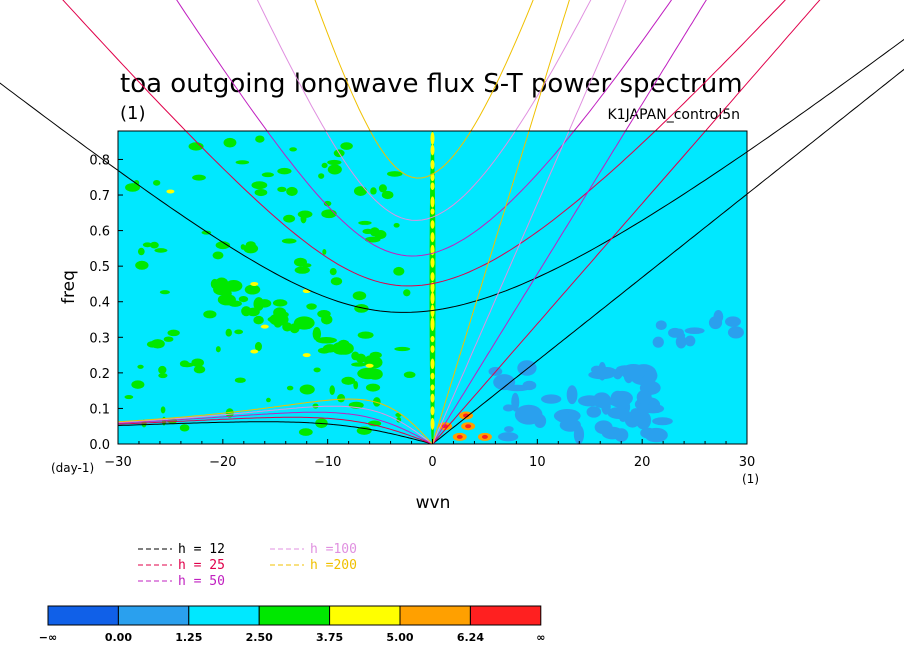 This screenshot has width=904, height=654. Describe the element at coordinates (333, 565) in the screenshot. I see `legend-label: h =200` at that location.